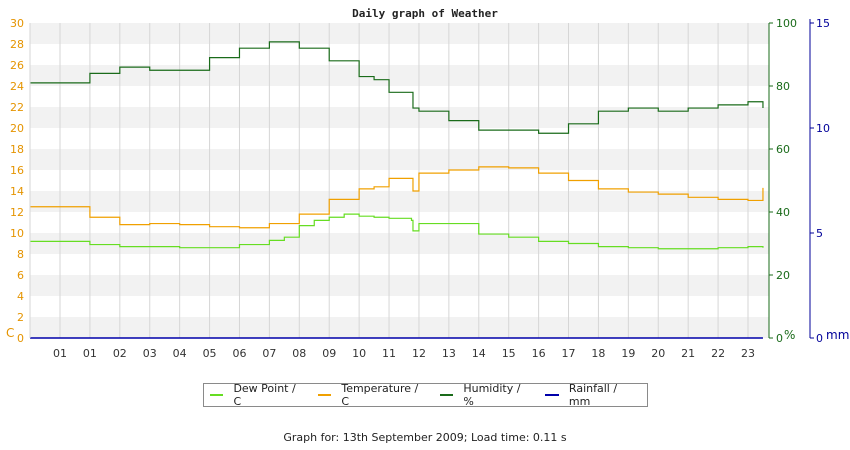 Image resolution: width=850 pixels, height=450 pixels. I want to click on x-tick-label: 08, so click(299, 353).